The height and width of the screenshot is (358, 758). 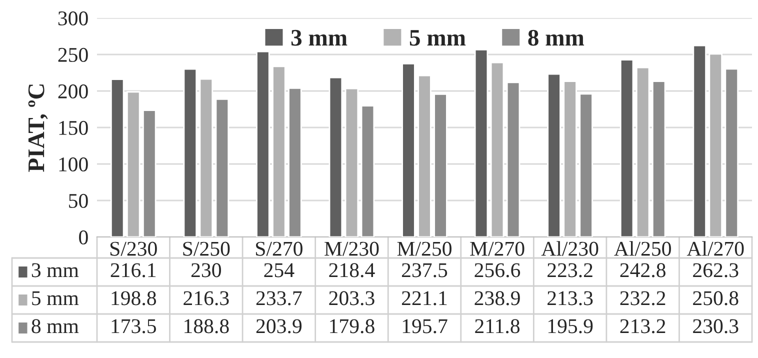 What do you see at coordinates (73, 91) in the screenshot?
I see `y-tick-label: 200` at bounding box center [73, 91].